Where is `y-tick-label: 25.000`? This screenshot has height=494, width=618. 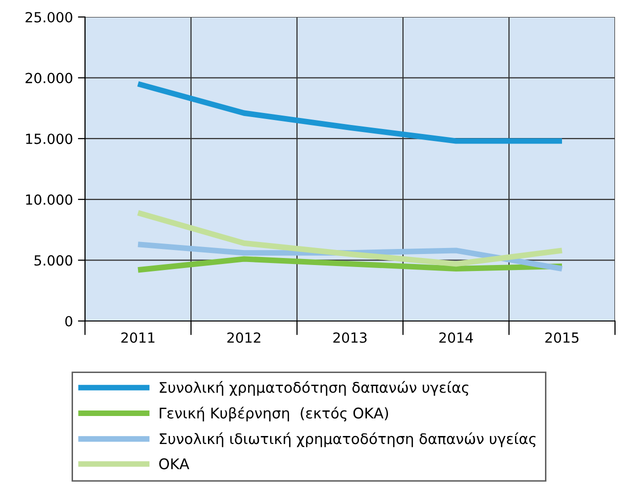 y-tick-label: 25.000 is located at coordinates (49, 17).